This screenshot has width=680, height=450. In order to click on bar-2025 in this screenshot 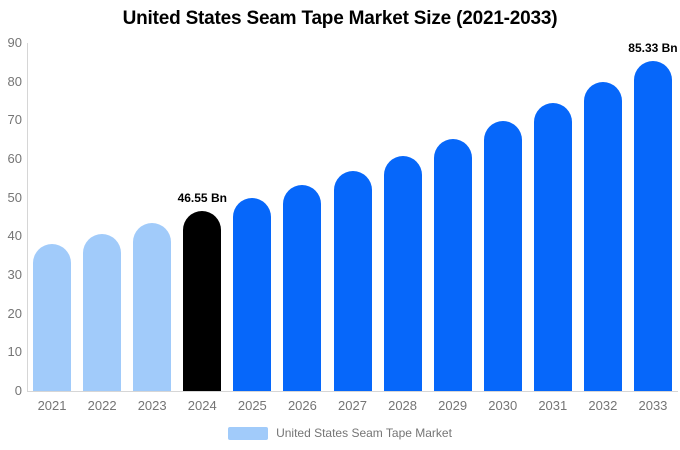, I will do `click(252, 294)`.